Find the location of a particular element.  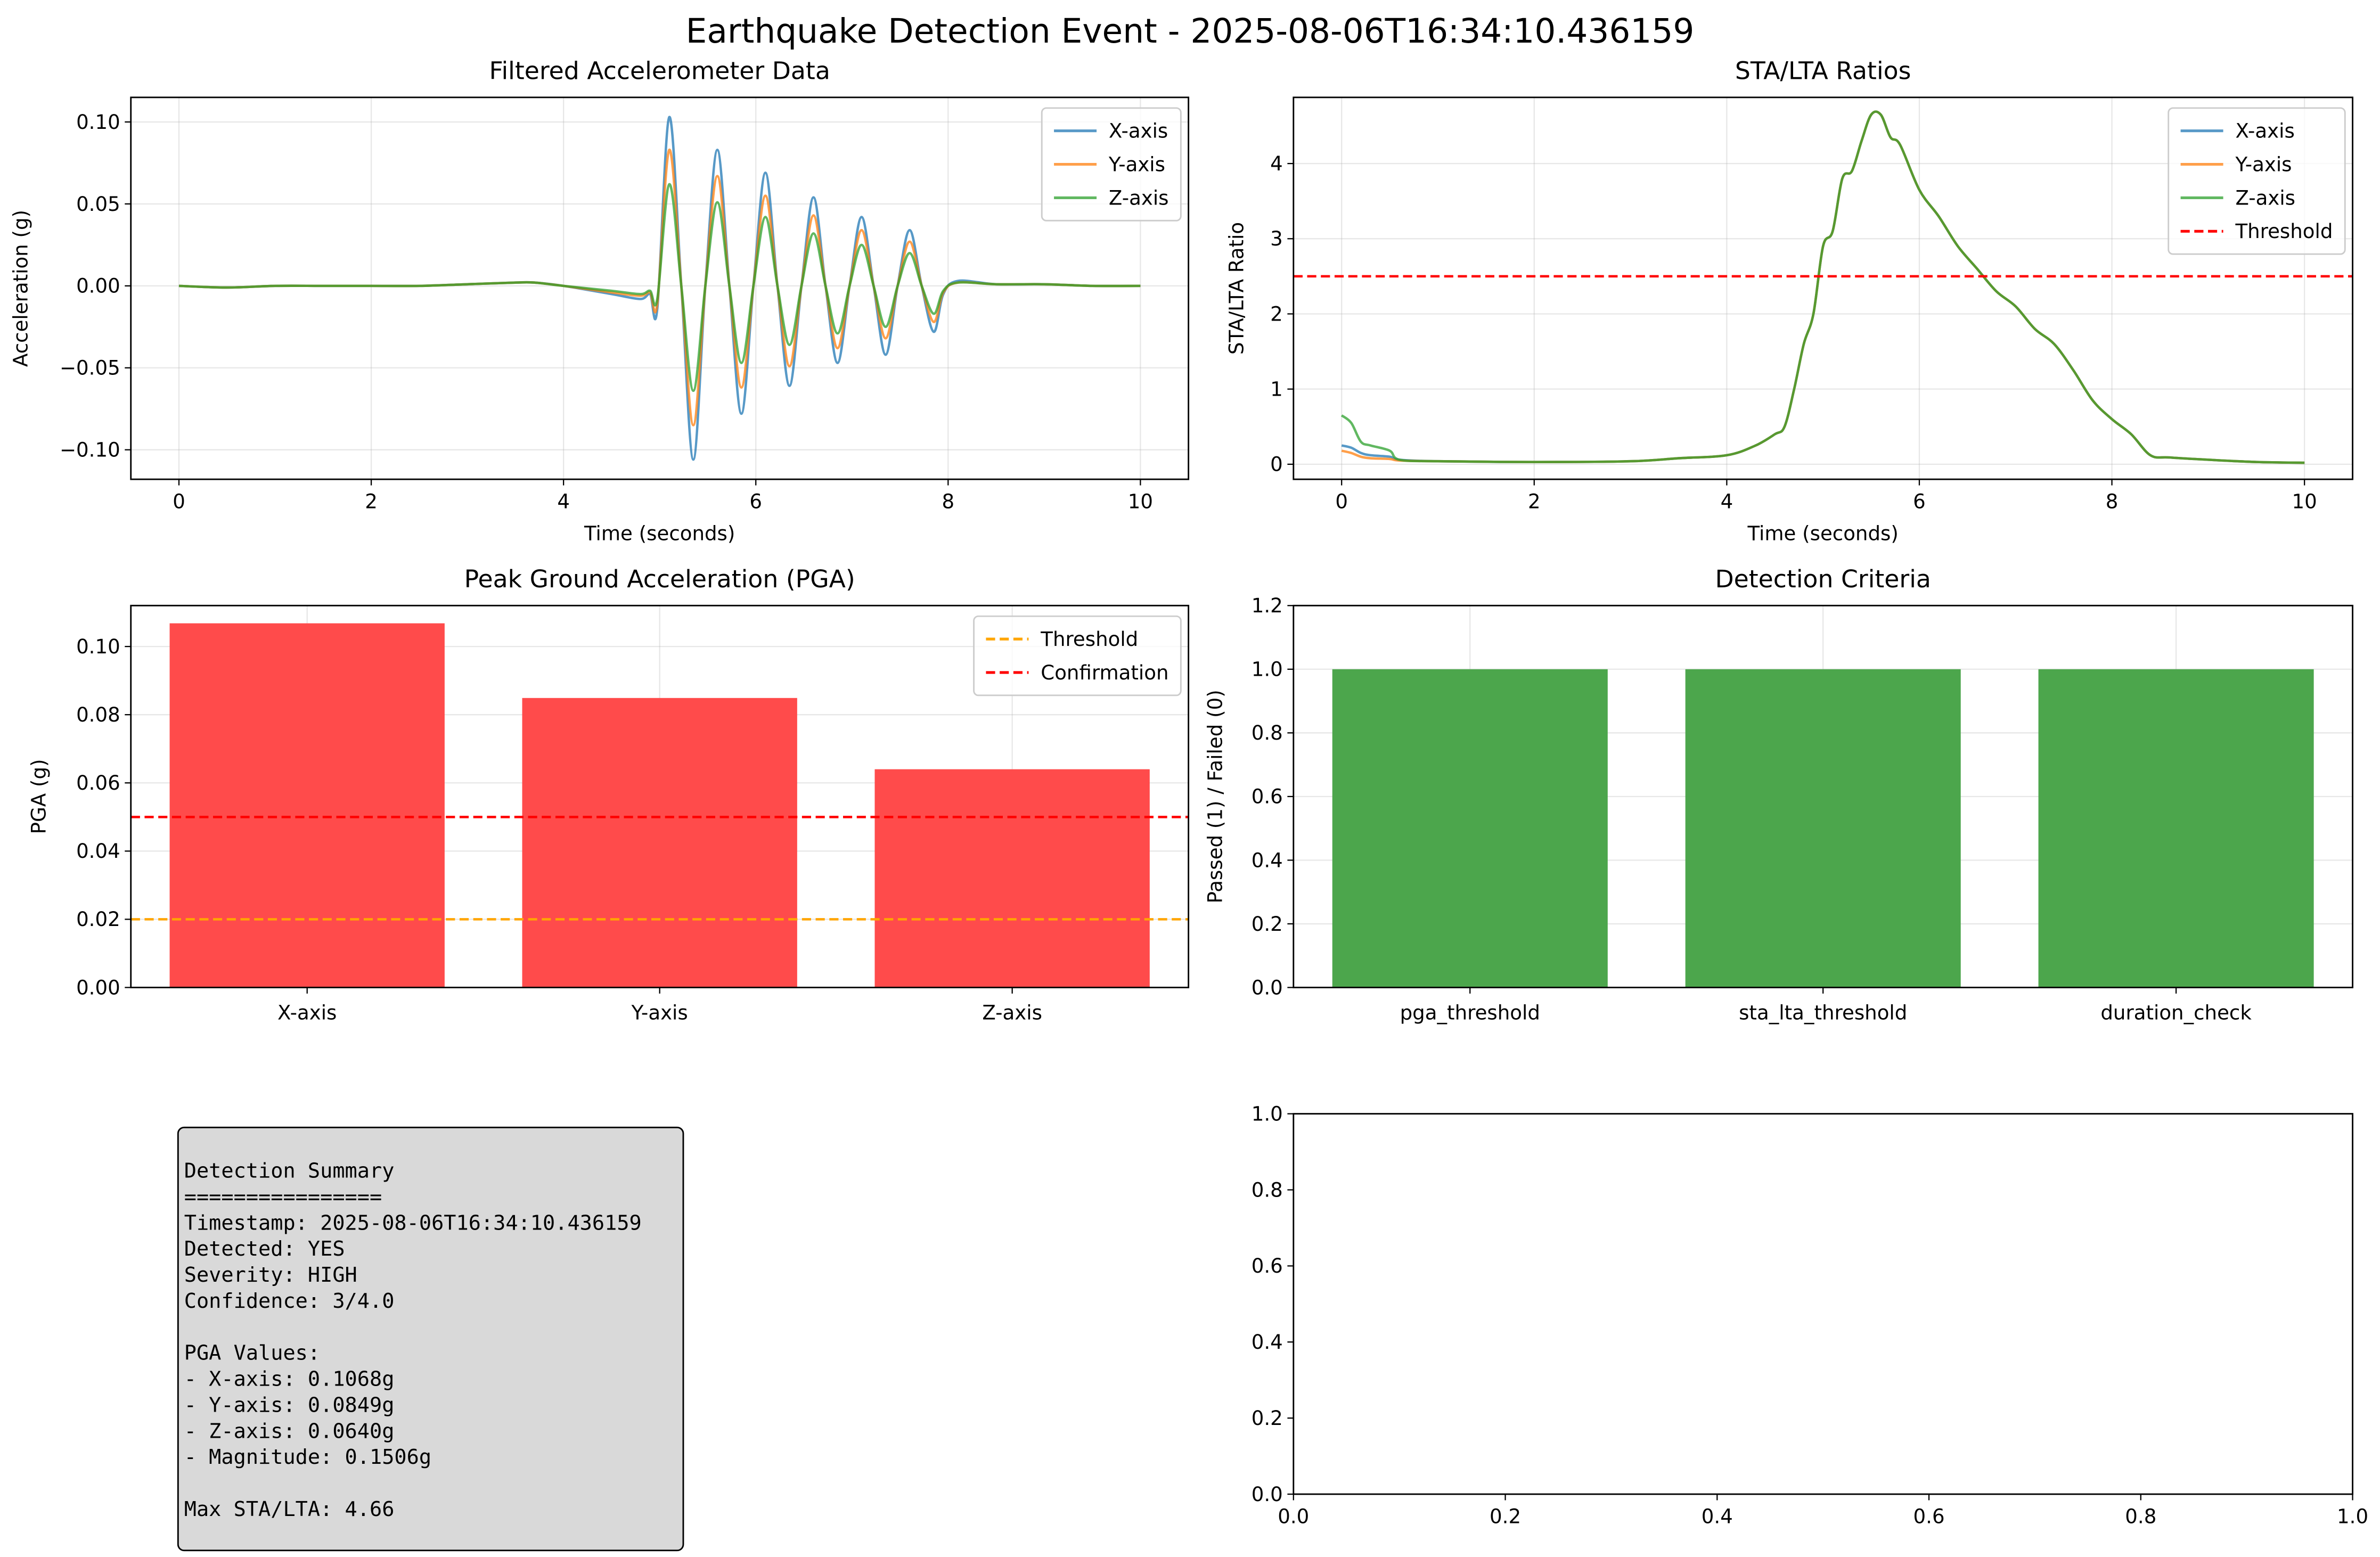

x-tick-label: 0.8 is located at coordinates (2140, 1517).